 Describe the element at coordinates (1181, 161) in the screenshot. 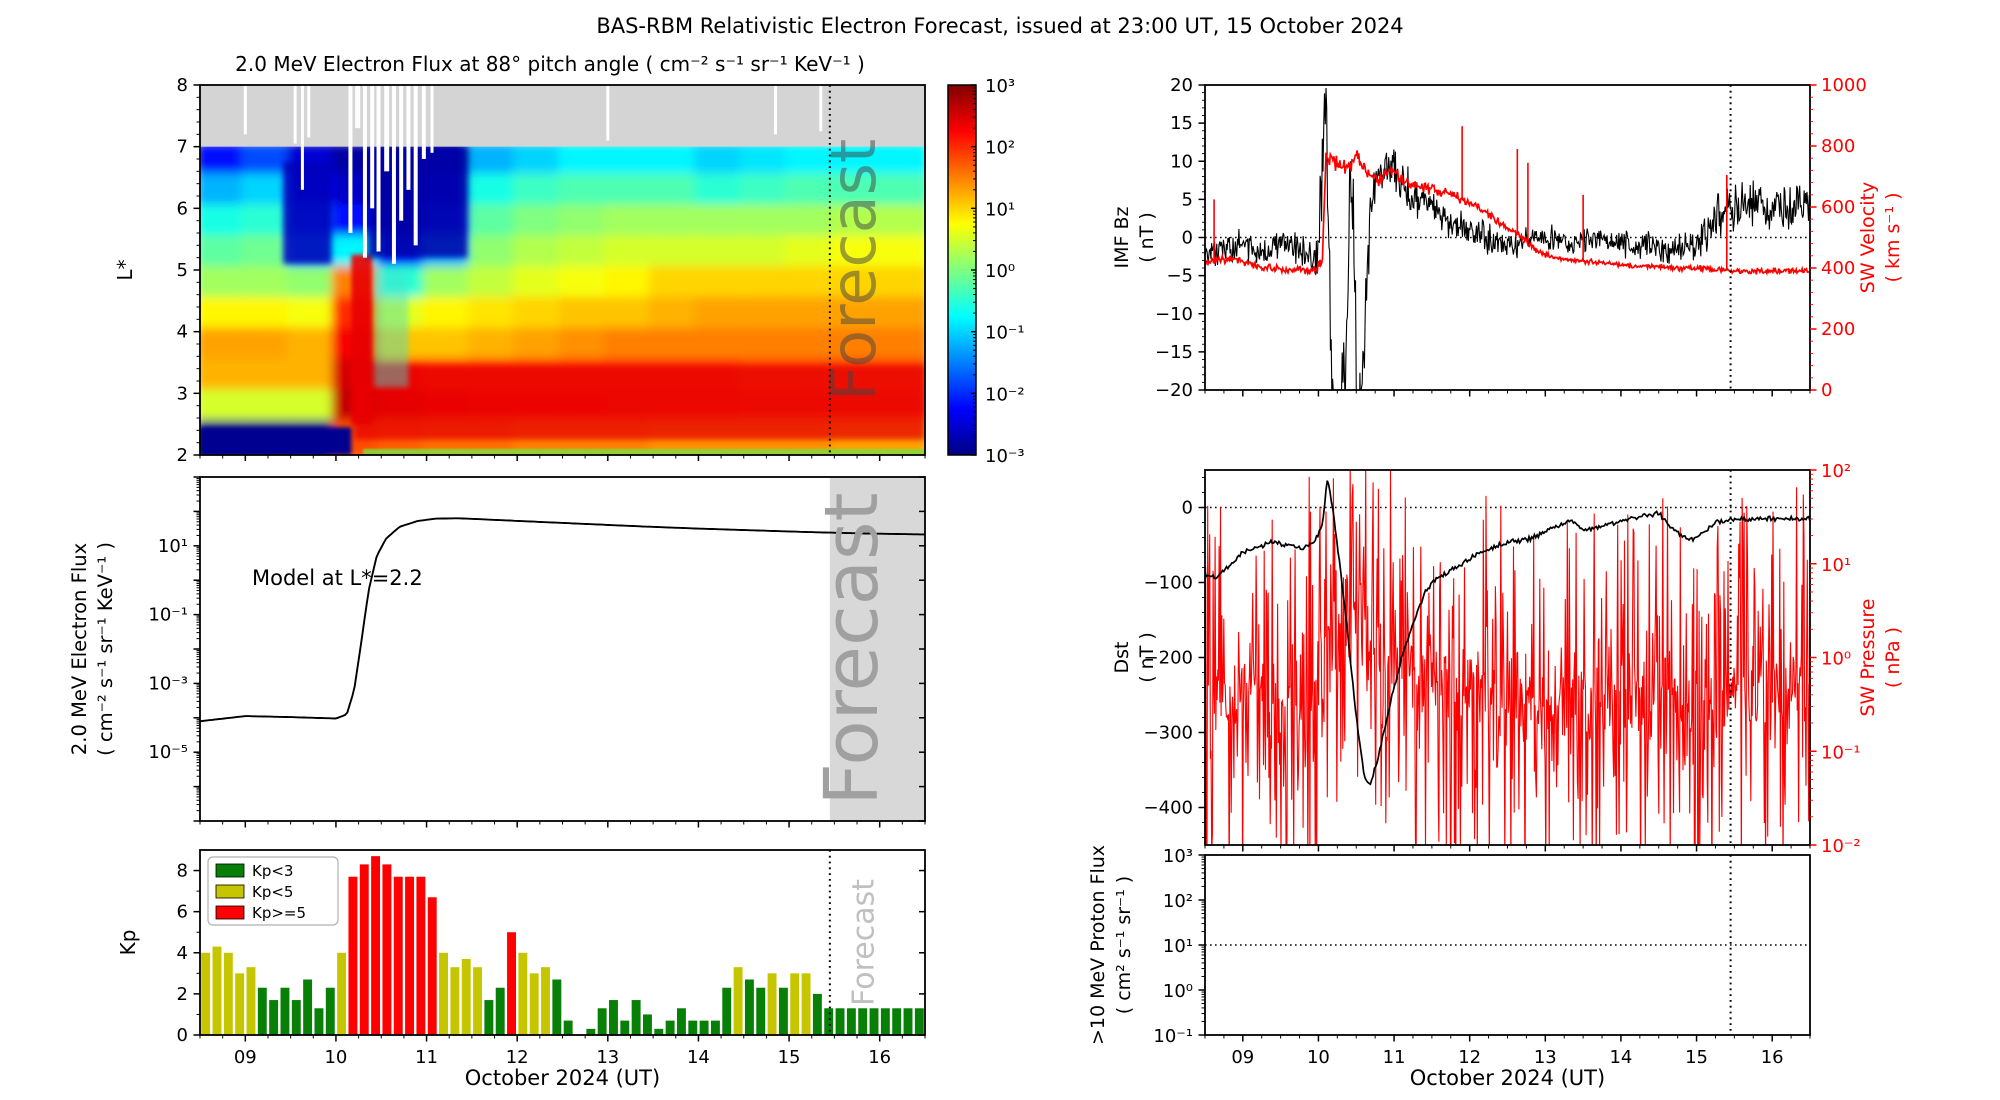

I see `y-tick-label: 10` at that location.